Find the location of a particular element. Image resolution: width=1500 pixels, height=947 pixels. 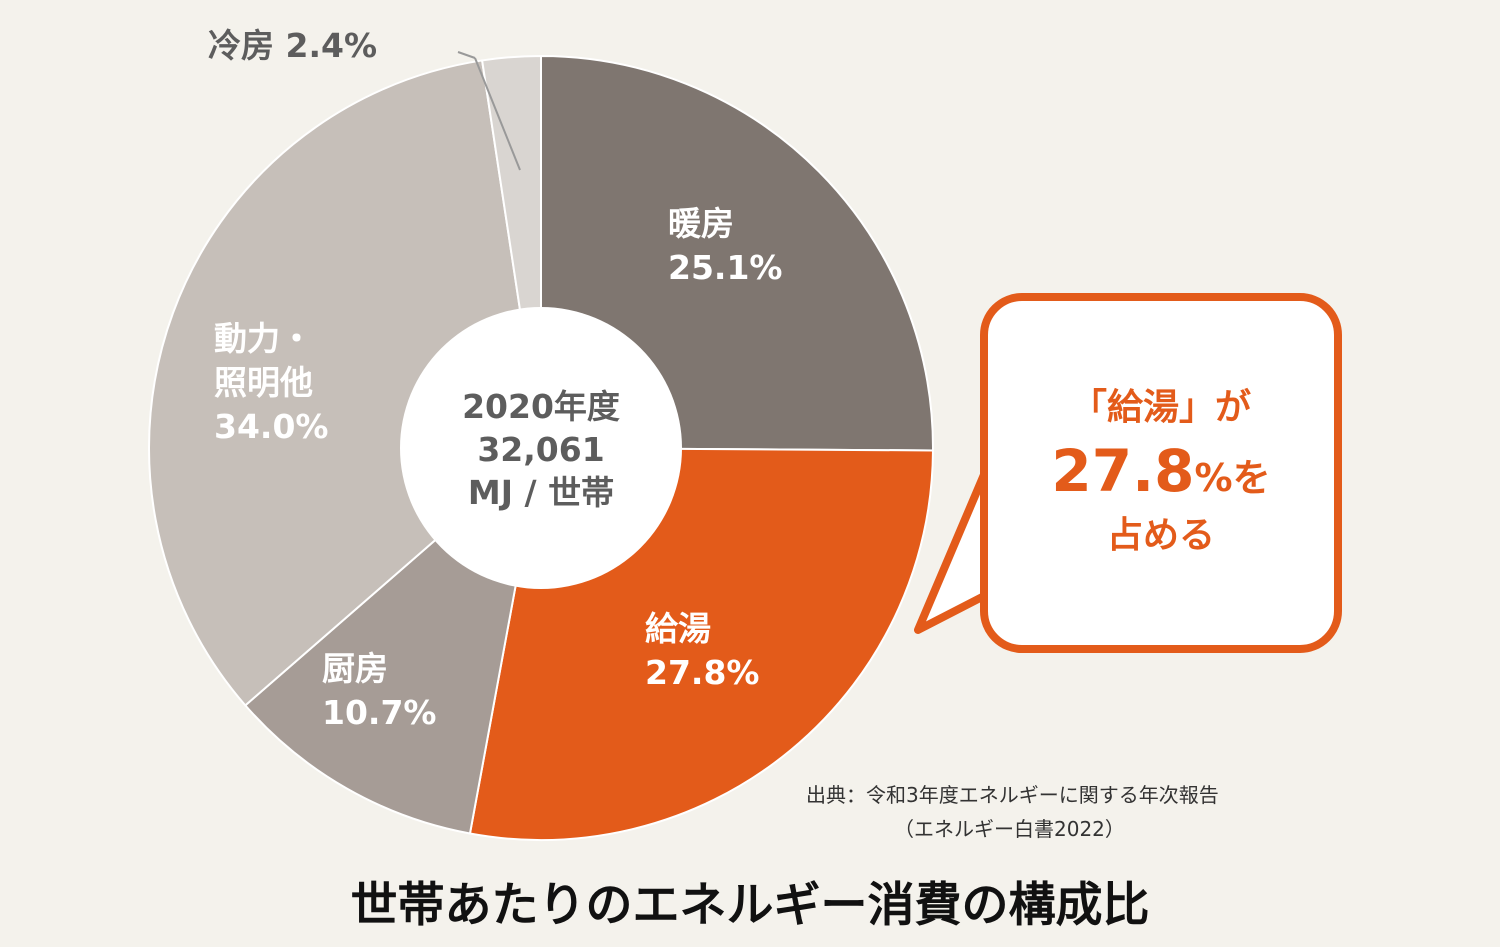

label-chuubou-0: 厨房 is located at coordinates (355, 668).